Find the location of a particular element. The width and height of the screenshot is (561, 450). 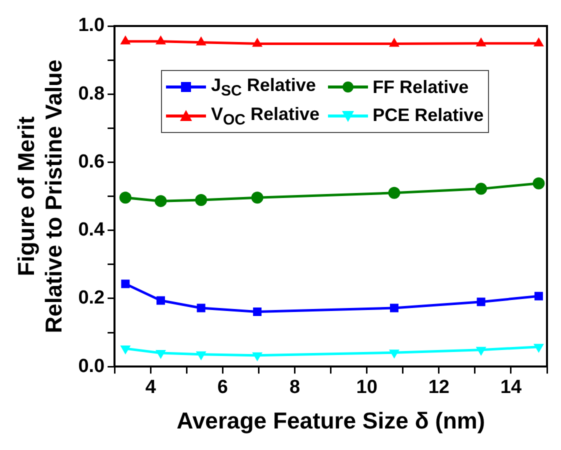

y-tick-label: 0.6 is located at coordinates (91, 161).